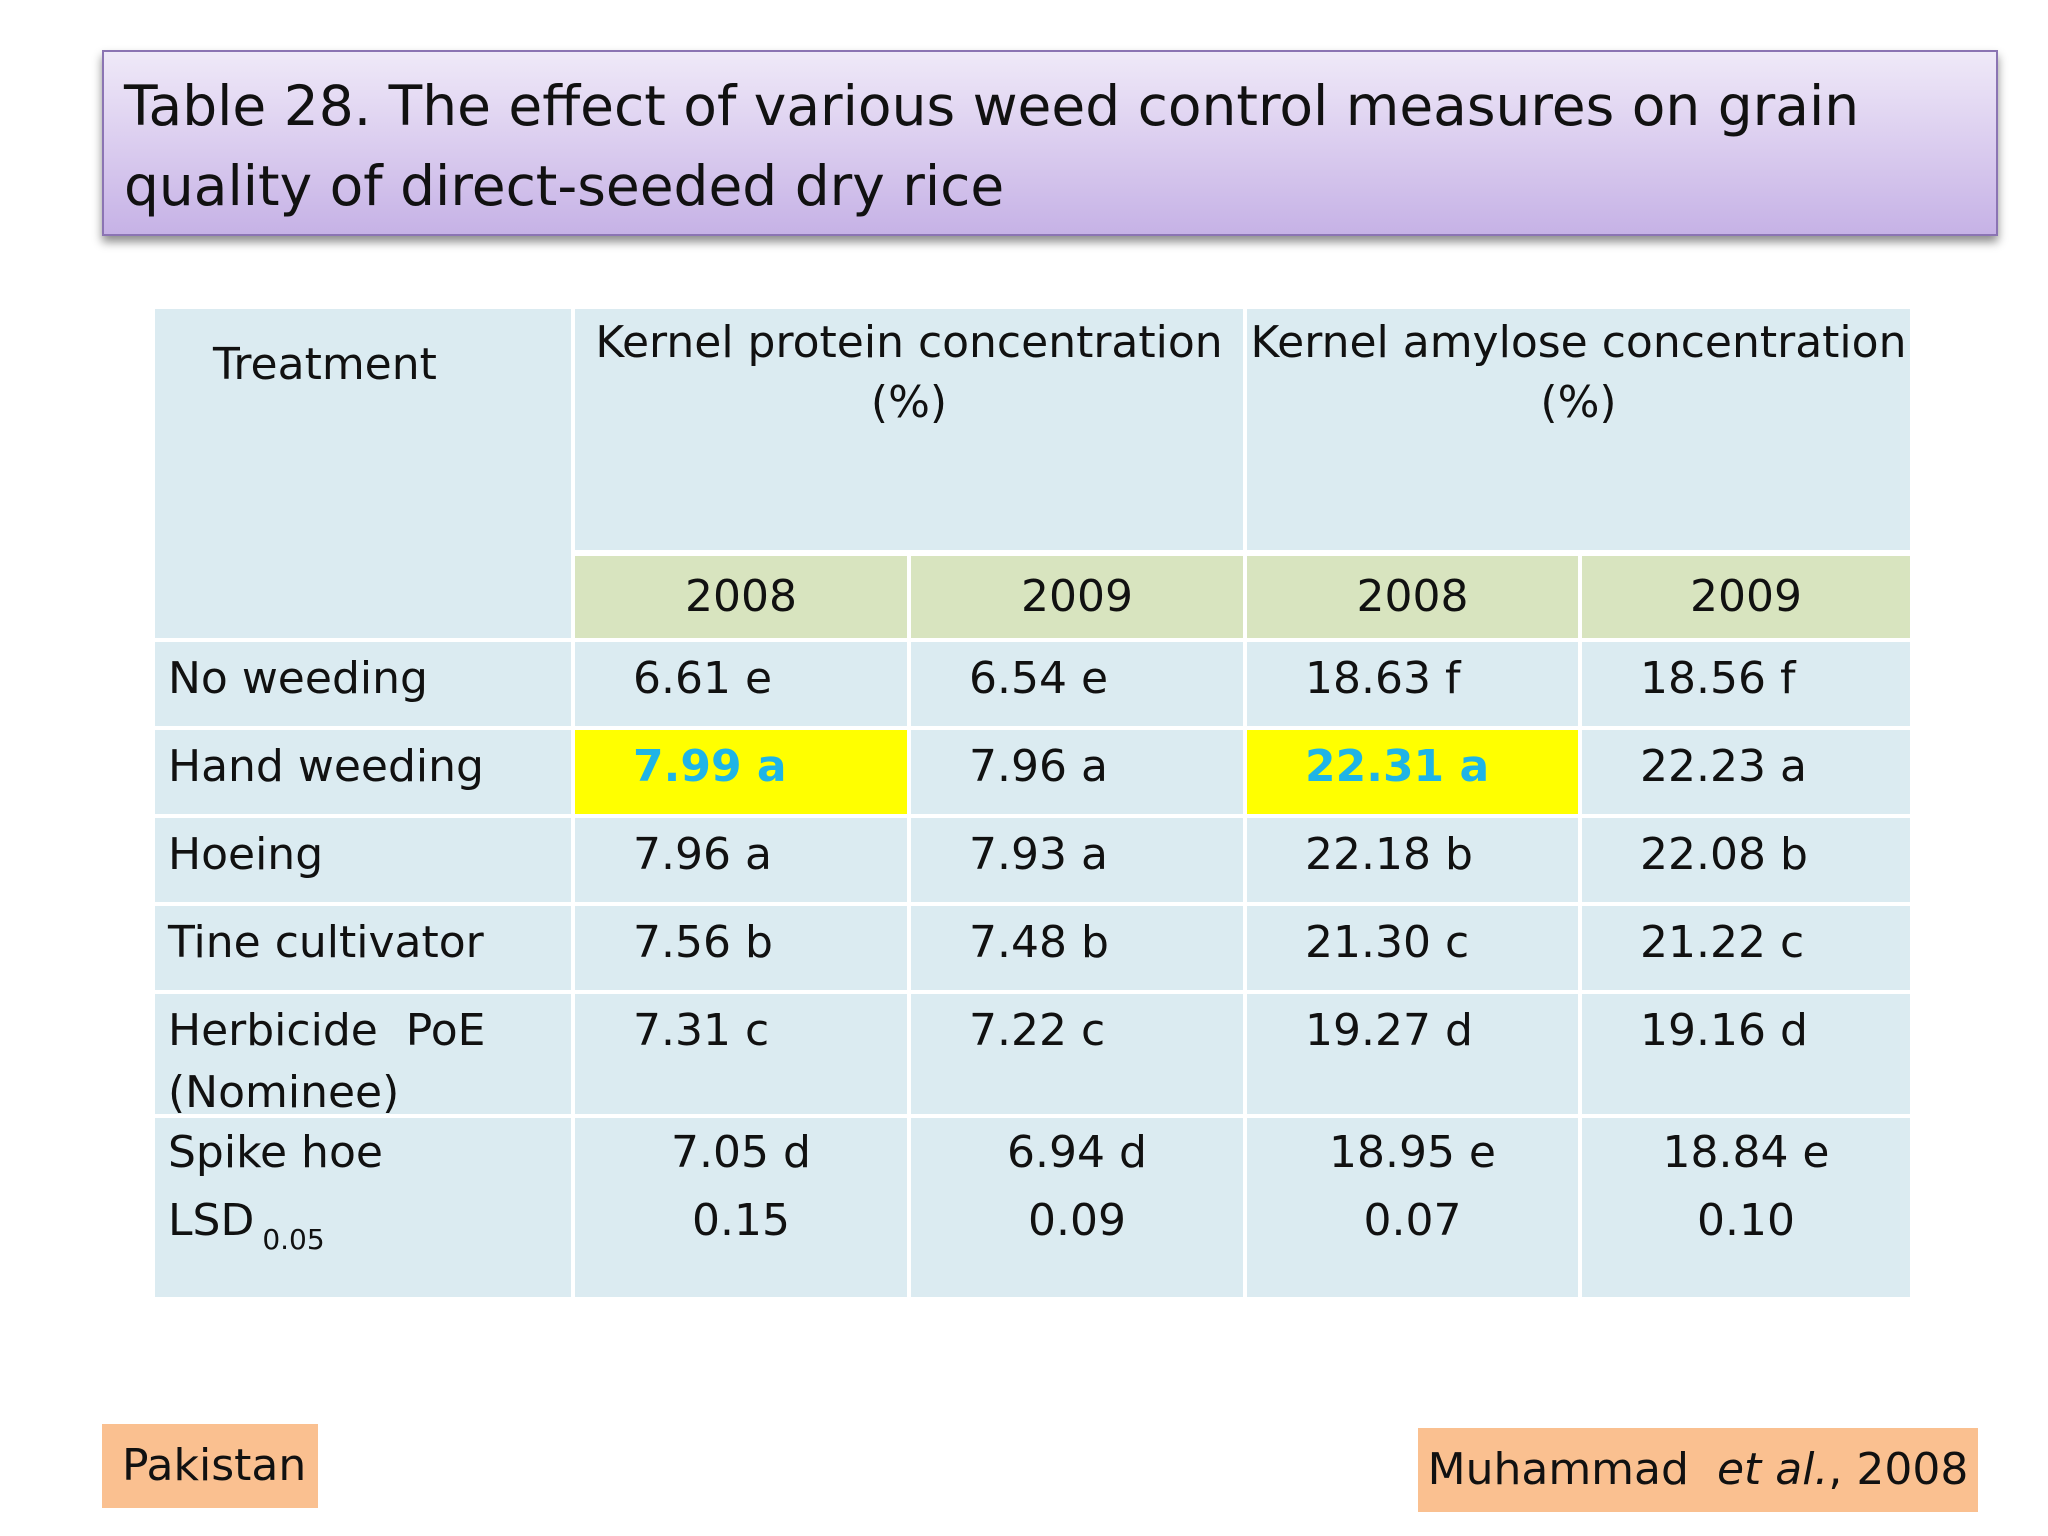 This screenshot has width=2048, height=1536. Describe the element at coordinates (741, 1220) in the screenshot. I see `lsd-value: 0.15` at that location.